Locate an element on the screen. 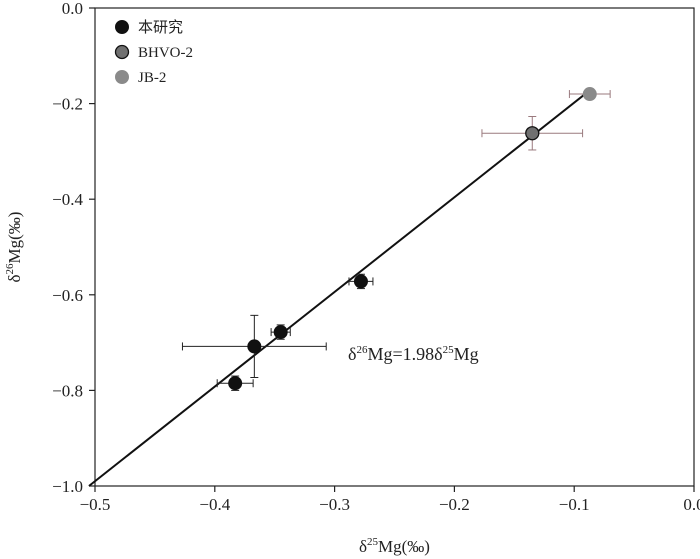  fit-equation: δ26Mg=1.98δ25Mg is located at coordinates (413, 354).